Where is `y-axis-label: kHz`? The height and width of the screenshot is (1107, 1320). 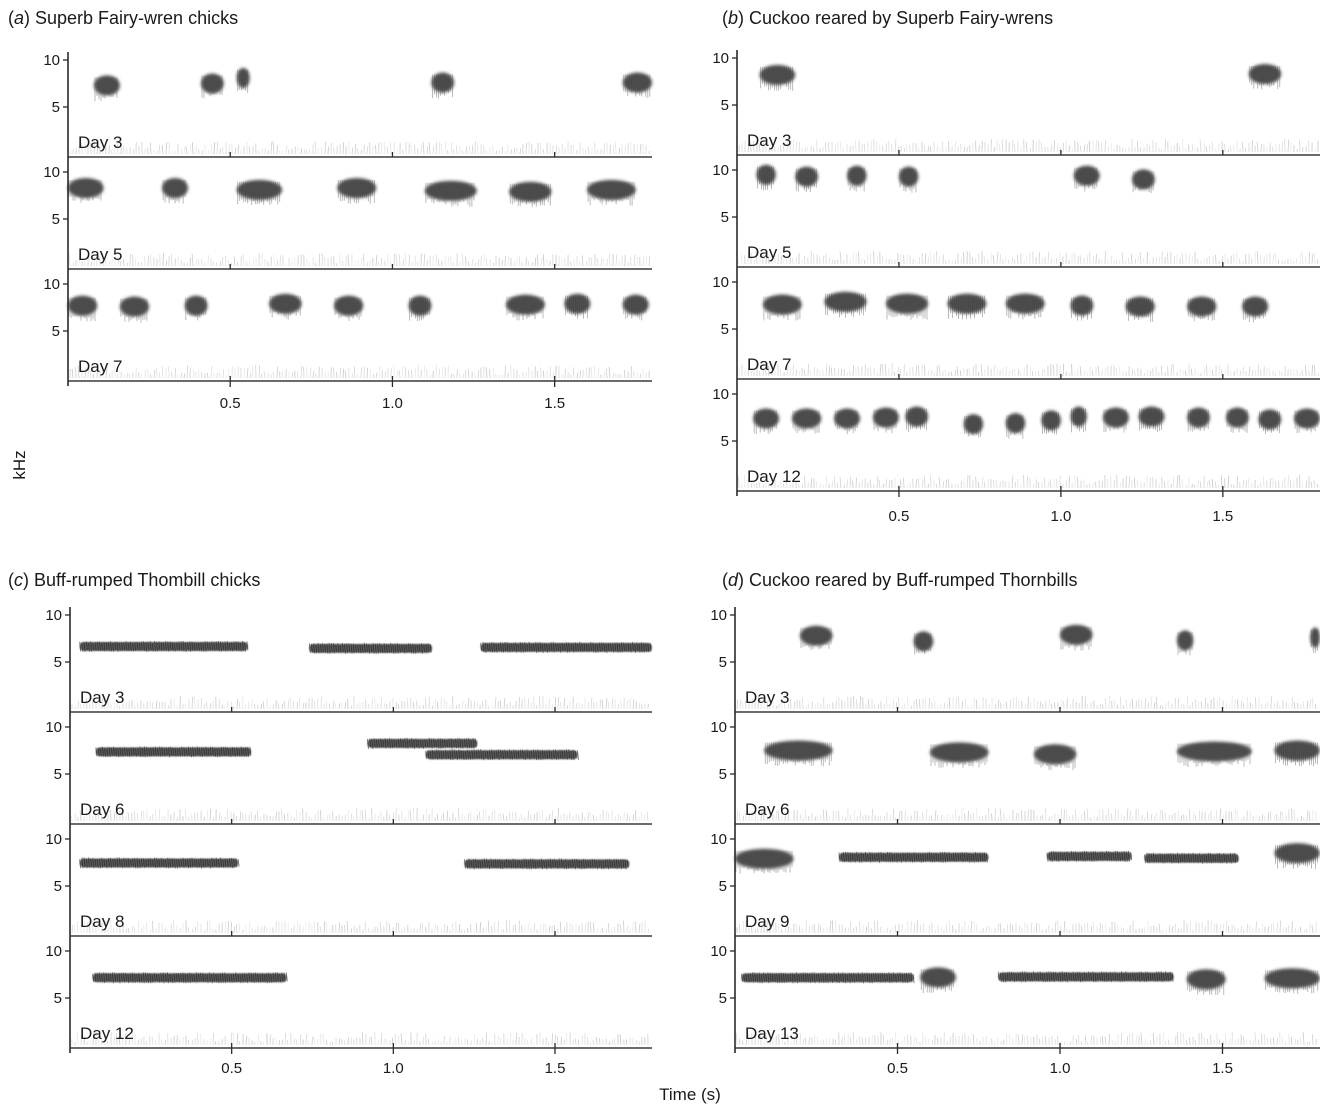
y-axis-label: kHz is located at coordinates (19, 464).